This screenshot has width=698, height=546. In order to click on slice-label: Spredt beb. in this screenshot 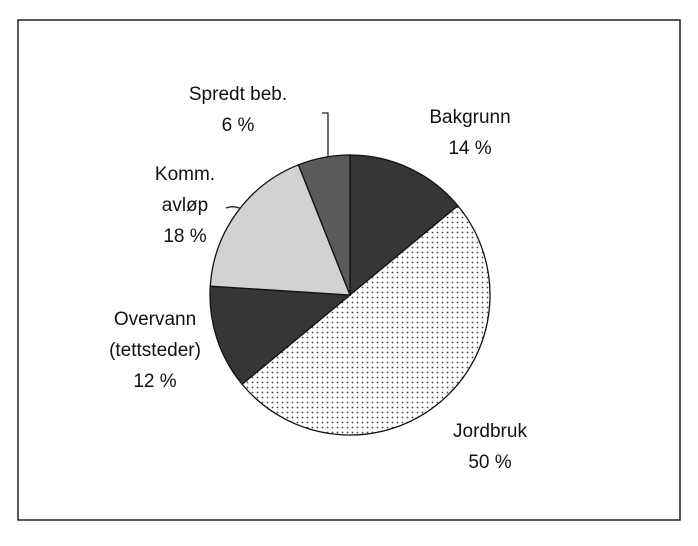, I will do `click(238, 94)`.